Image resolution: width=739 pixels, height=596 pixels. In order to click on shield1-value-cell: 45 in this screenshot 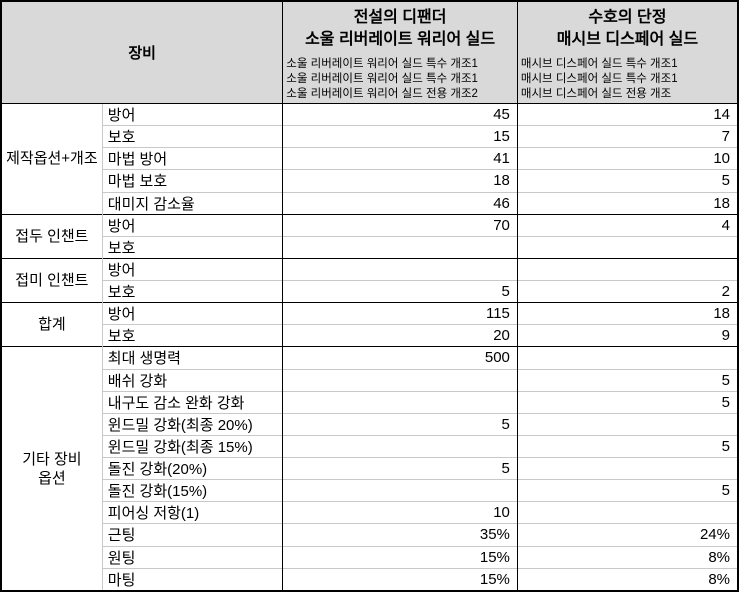, I will do `click(400, 114)`.